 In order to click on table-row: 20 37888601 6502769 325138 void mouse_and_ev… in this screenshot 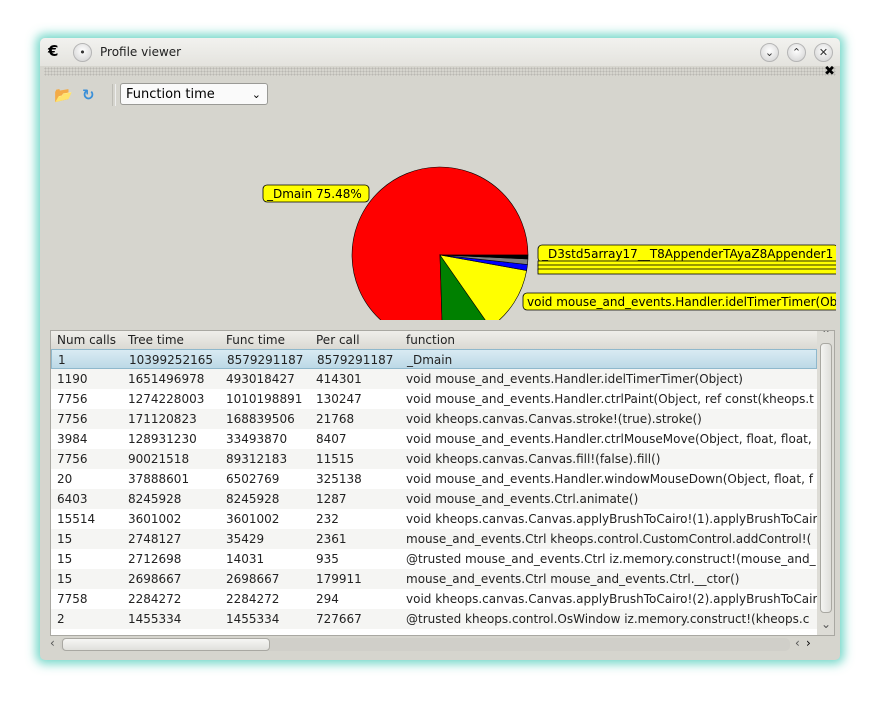, I will do `click(434, 479)`.